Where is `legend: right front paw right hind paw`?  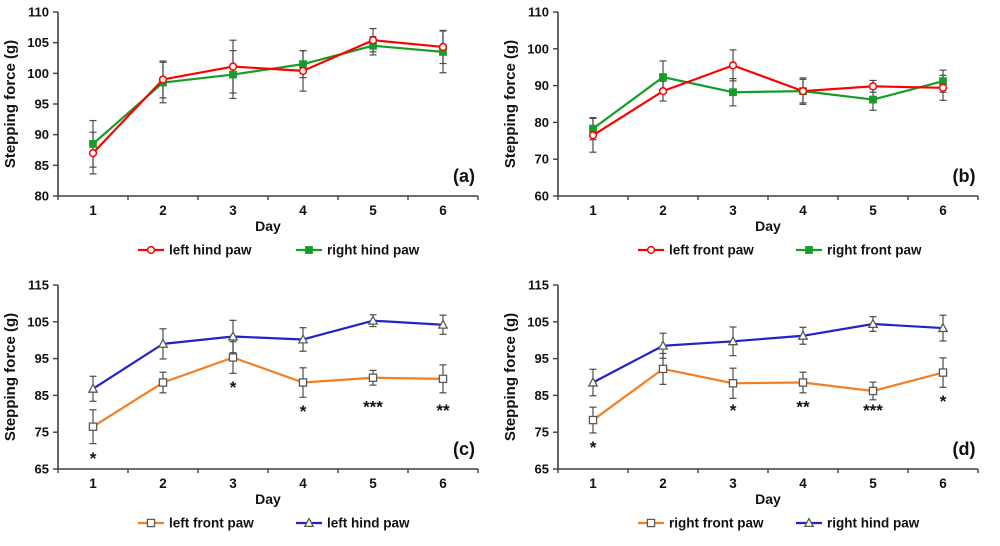 legend: right front paw right hind paw is located at coordinates (779, 523).